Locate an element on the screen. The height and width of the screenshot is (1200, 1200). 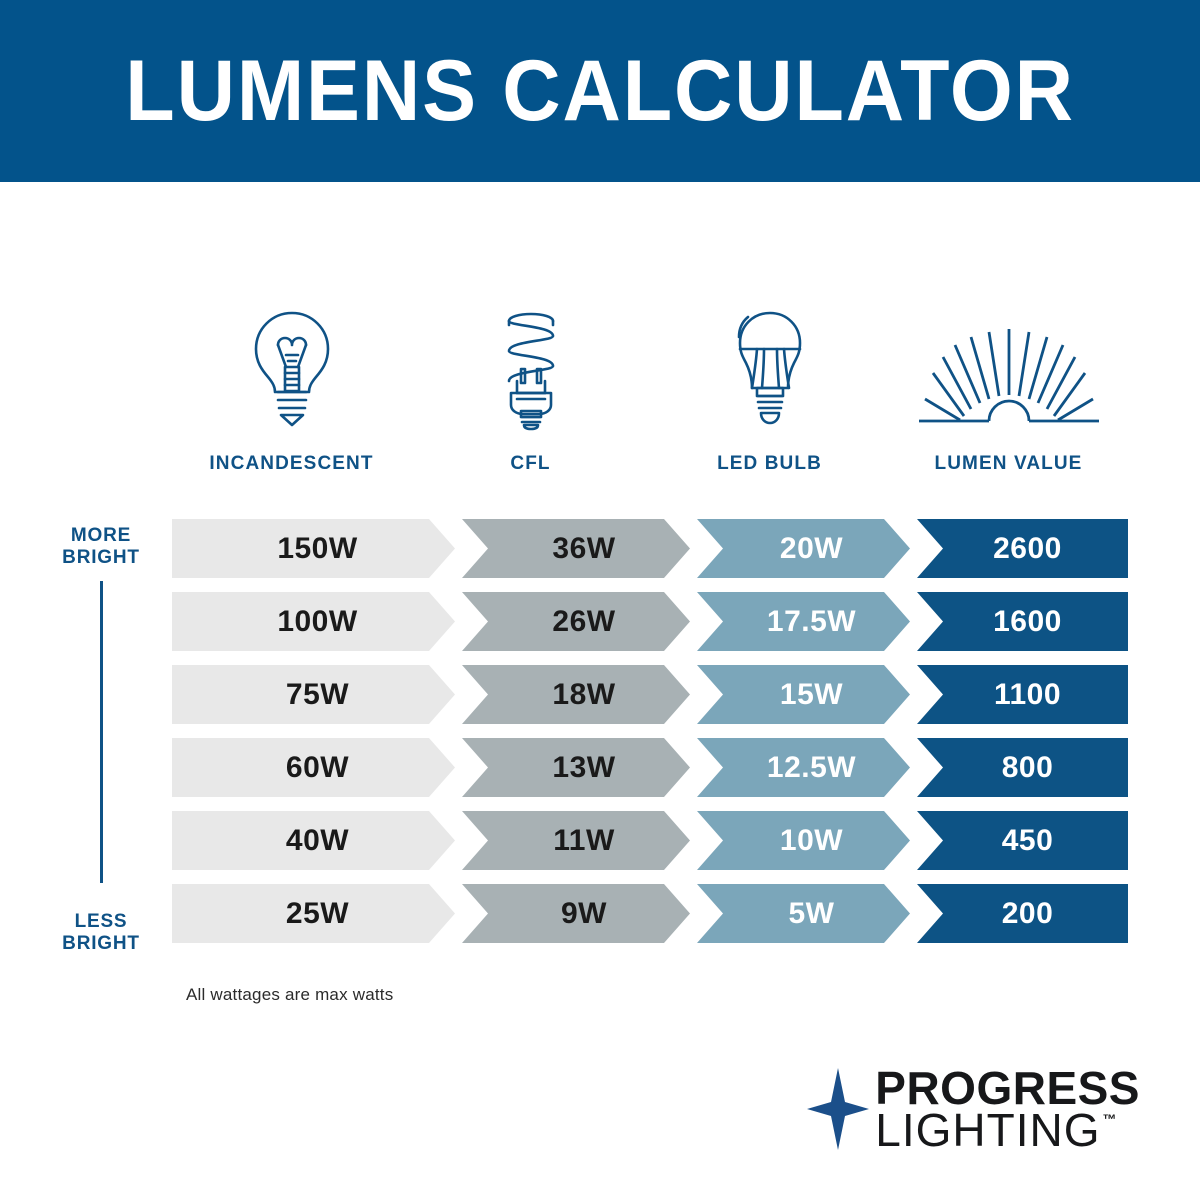
cell-cfl: 11W is located at coordinates (576, 840).